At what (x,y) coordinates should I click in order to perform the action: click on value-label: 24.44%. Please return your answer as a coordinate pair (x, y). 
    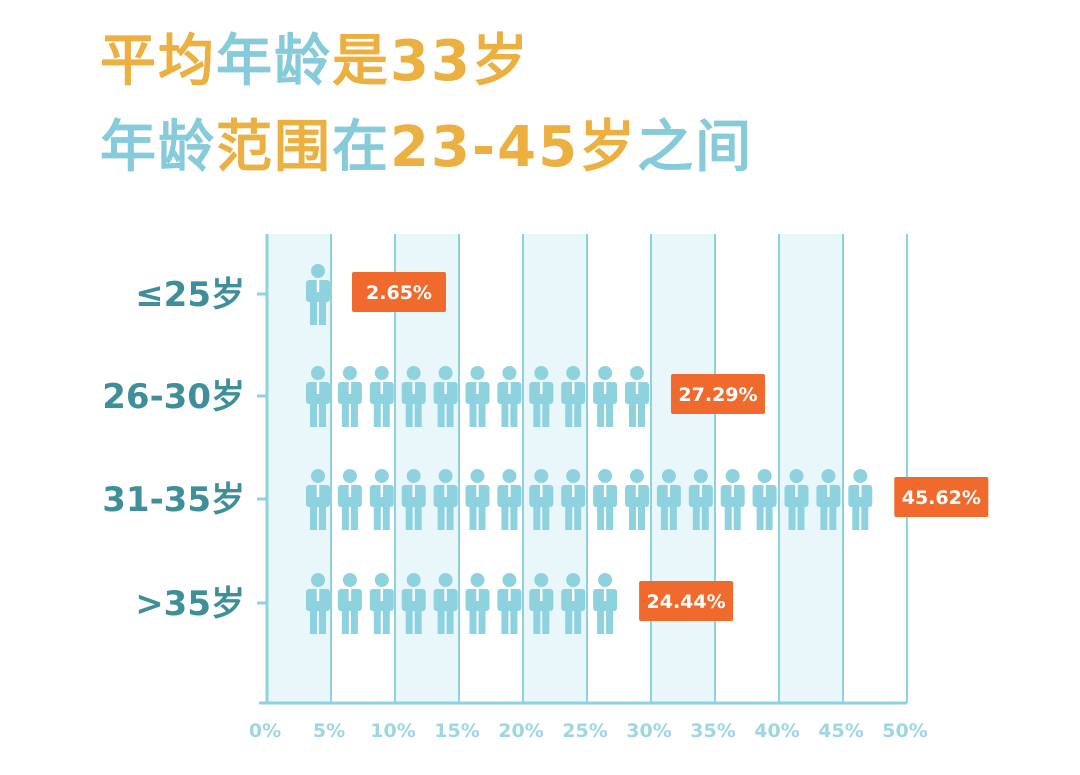
    Looking at the image, I should click on (686, 602).